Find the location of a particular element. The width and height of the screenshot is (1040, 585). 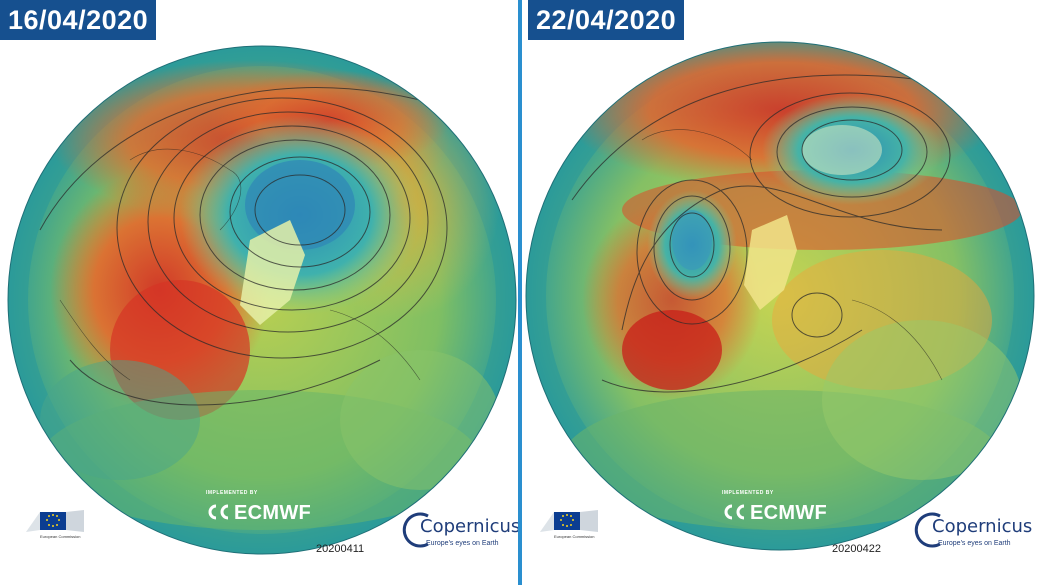

date-label: 22/04/2020 is located at coordinates (606, 20).